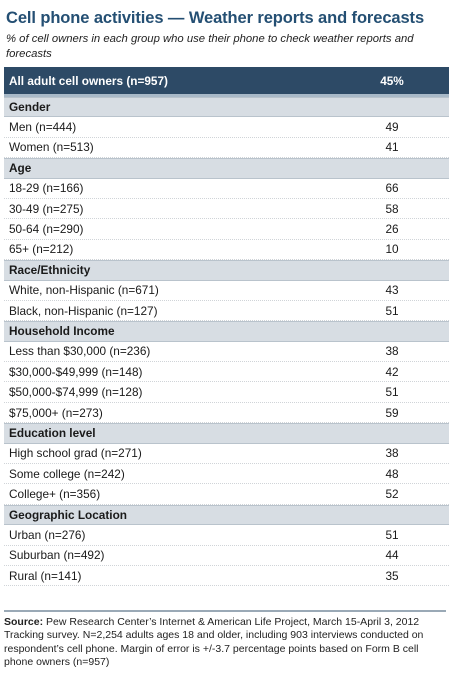 This screenshot has width=452, height=679. What do you see at coordinates (226, 576) in the screenshot?
I see `table-row: Rural (n=141) 35` at bounding box center [226, 576].